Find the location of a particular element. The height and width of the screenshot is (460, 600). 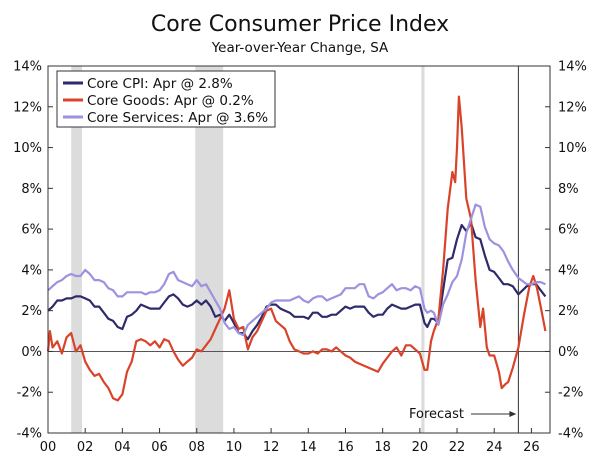

y-tick-label-left: 14% is located at coordinates (27, 67).